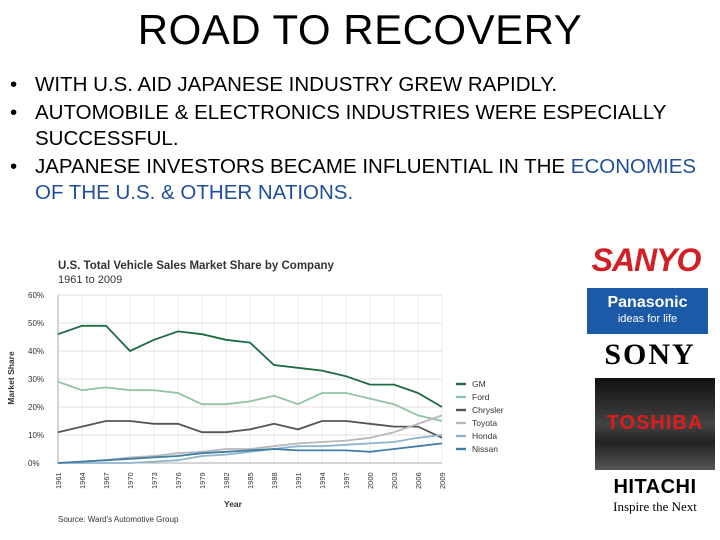 The height and width of the screenshot is (540, 720). I want to click on y-tick-label: 0%, so click(34, 463).